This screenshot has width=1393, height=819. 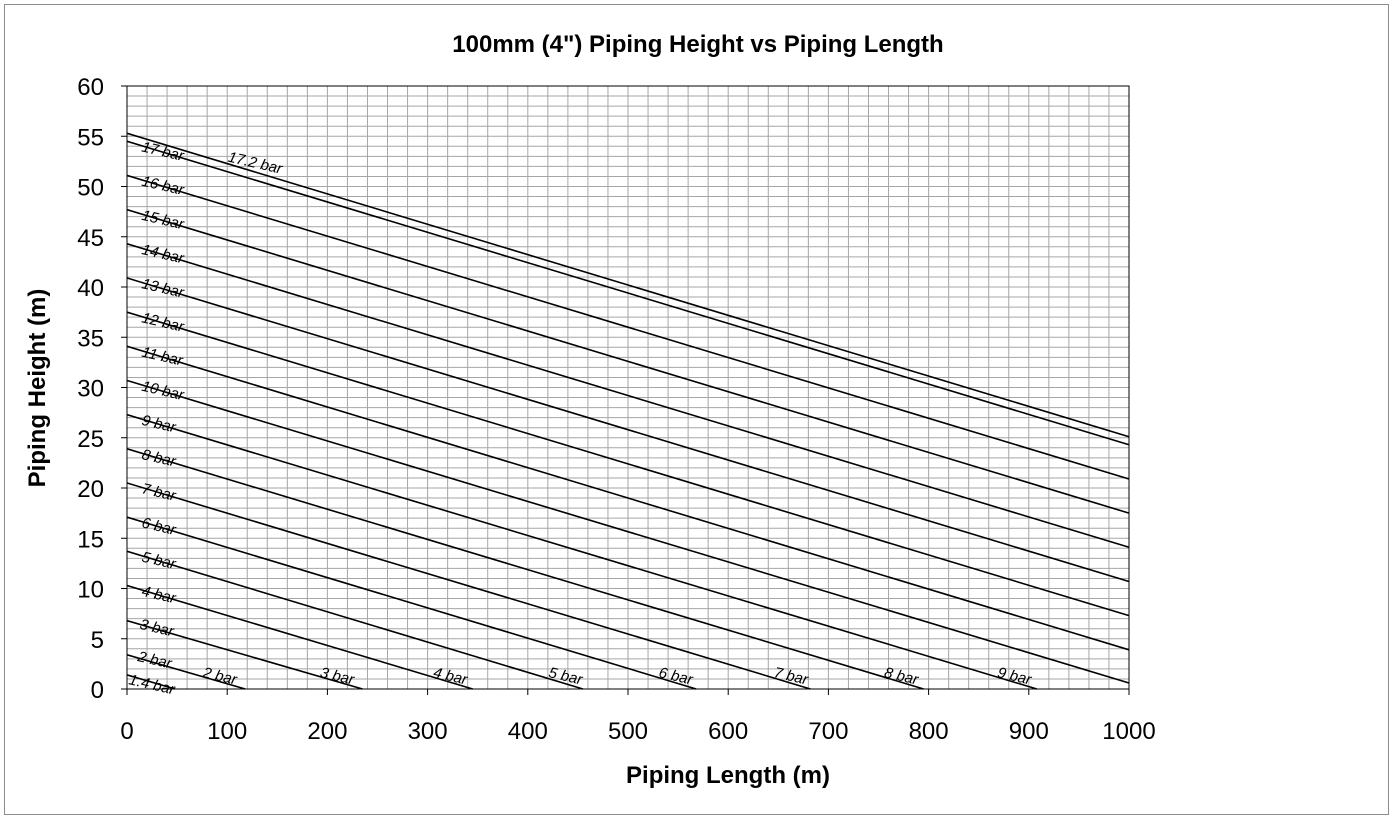 I want to click on x-tick-label: 400, so click(x=528, y=731).